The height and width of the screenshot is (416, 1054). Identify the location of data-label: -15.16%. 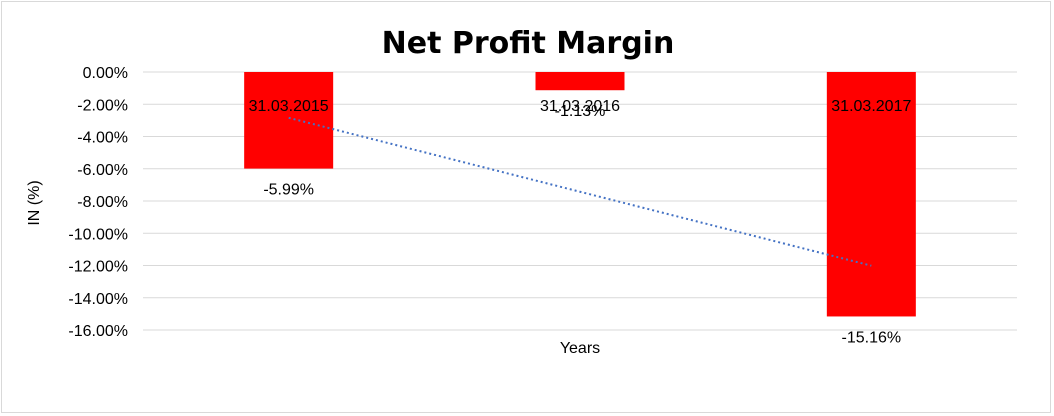
(872, 337).